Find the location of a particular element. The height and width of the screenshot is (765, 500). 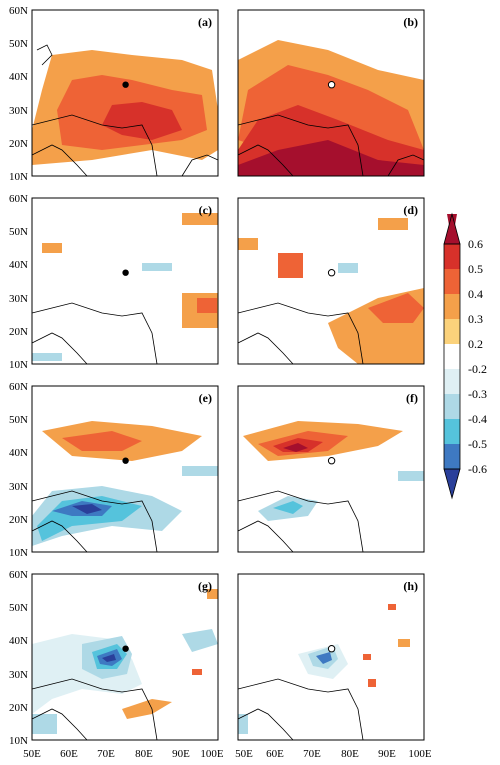

colorbar-tick: 0.4 is located at coordinates (475, 294).